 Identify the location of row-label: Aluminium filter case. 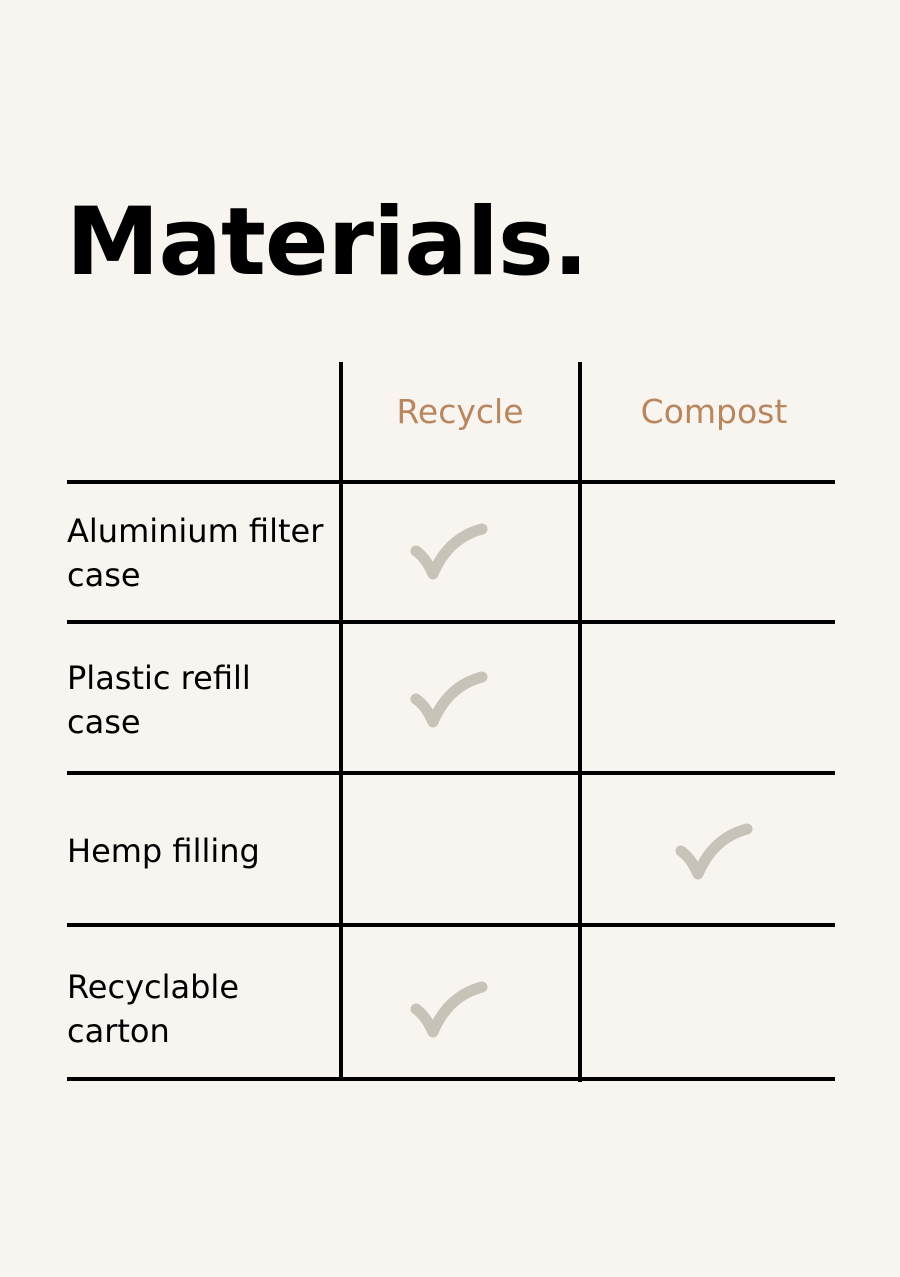
(195, 553).